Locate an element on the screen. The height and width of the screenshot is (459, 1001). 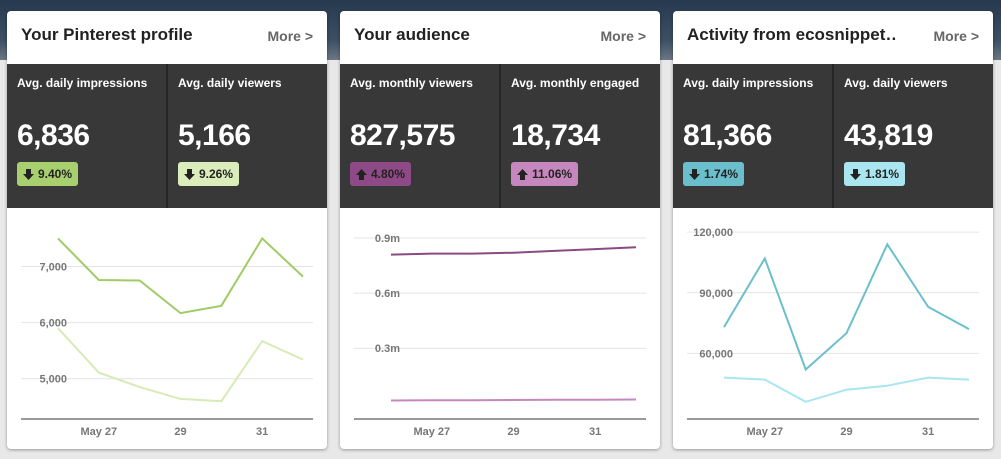
stat-label: Avg. monthly engaged is located at coordinates (575, 83).